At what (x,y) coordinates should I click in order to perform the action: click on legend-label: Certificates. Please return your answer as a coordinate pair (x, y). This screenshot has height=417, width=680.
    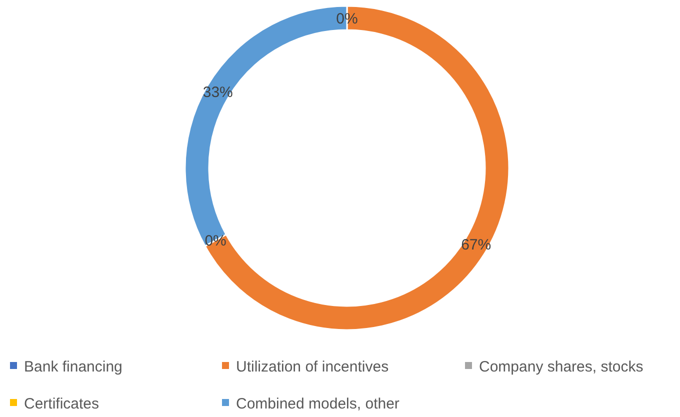
    Looking at the image, I should click on (62, 403).